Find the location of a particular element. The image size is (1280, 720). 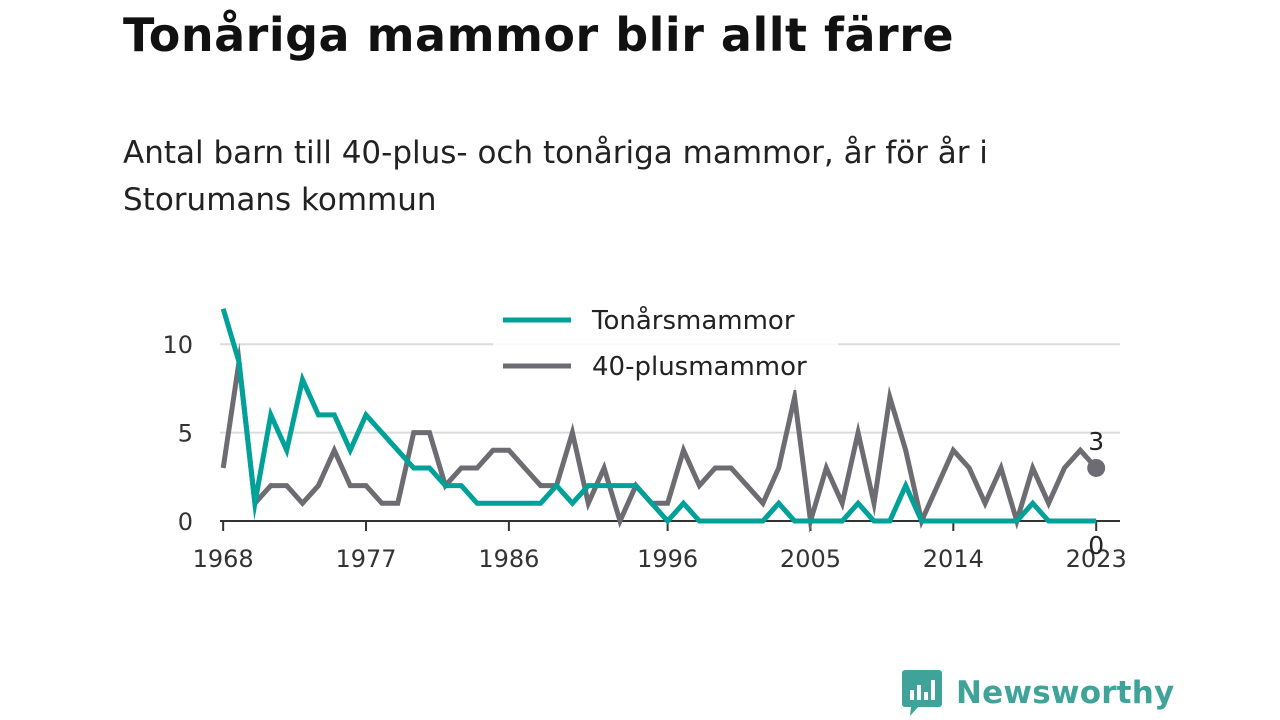

x-tick-label: 1996 is located at coordinates (667, 559).